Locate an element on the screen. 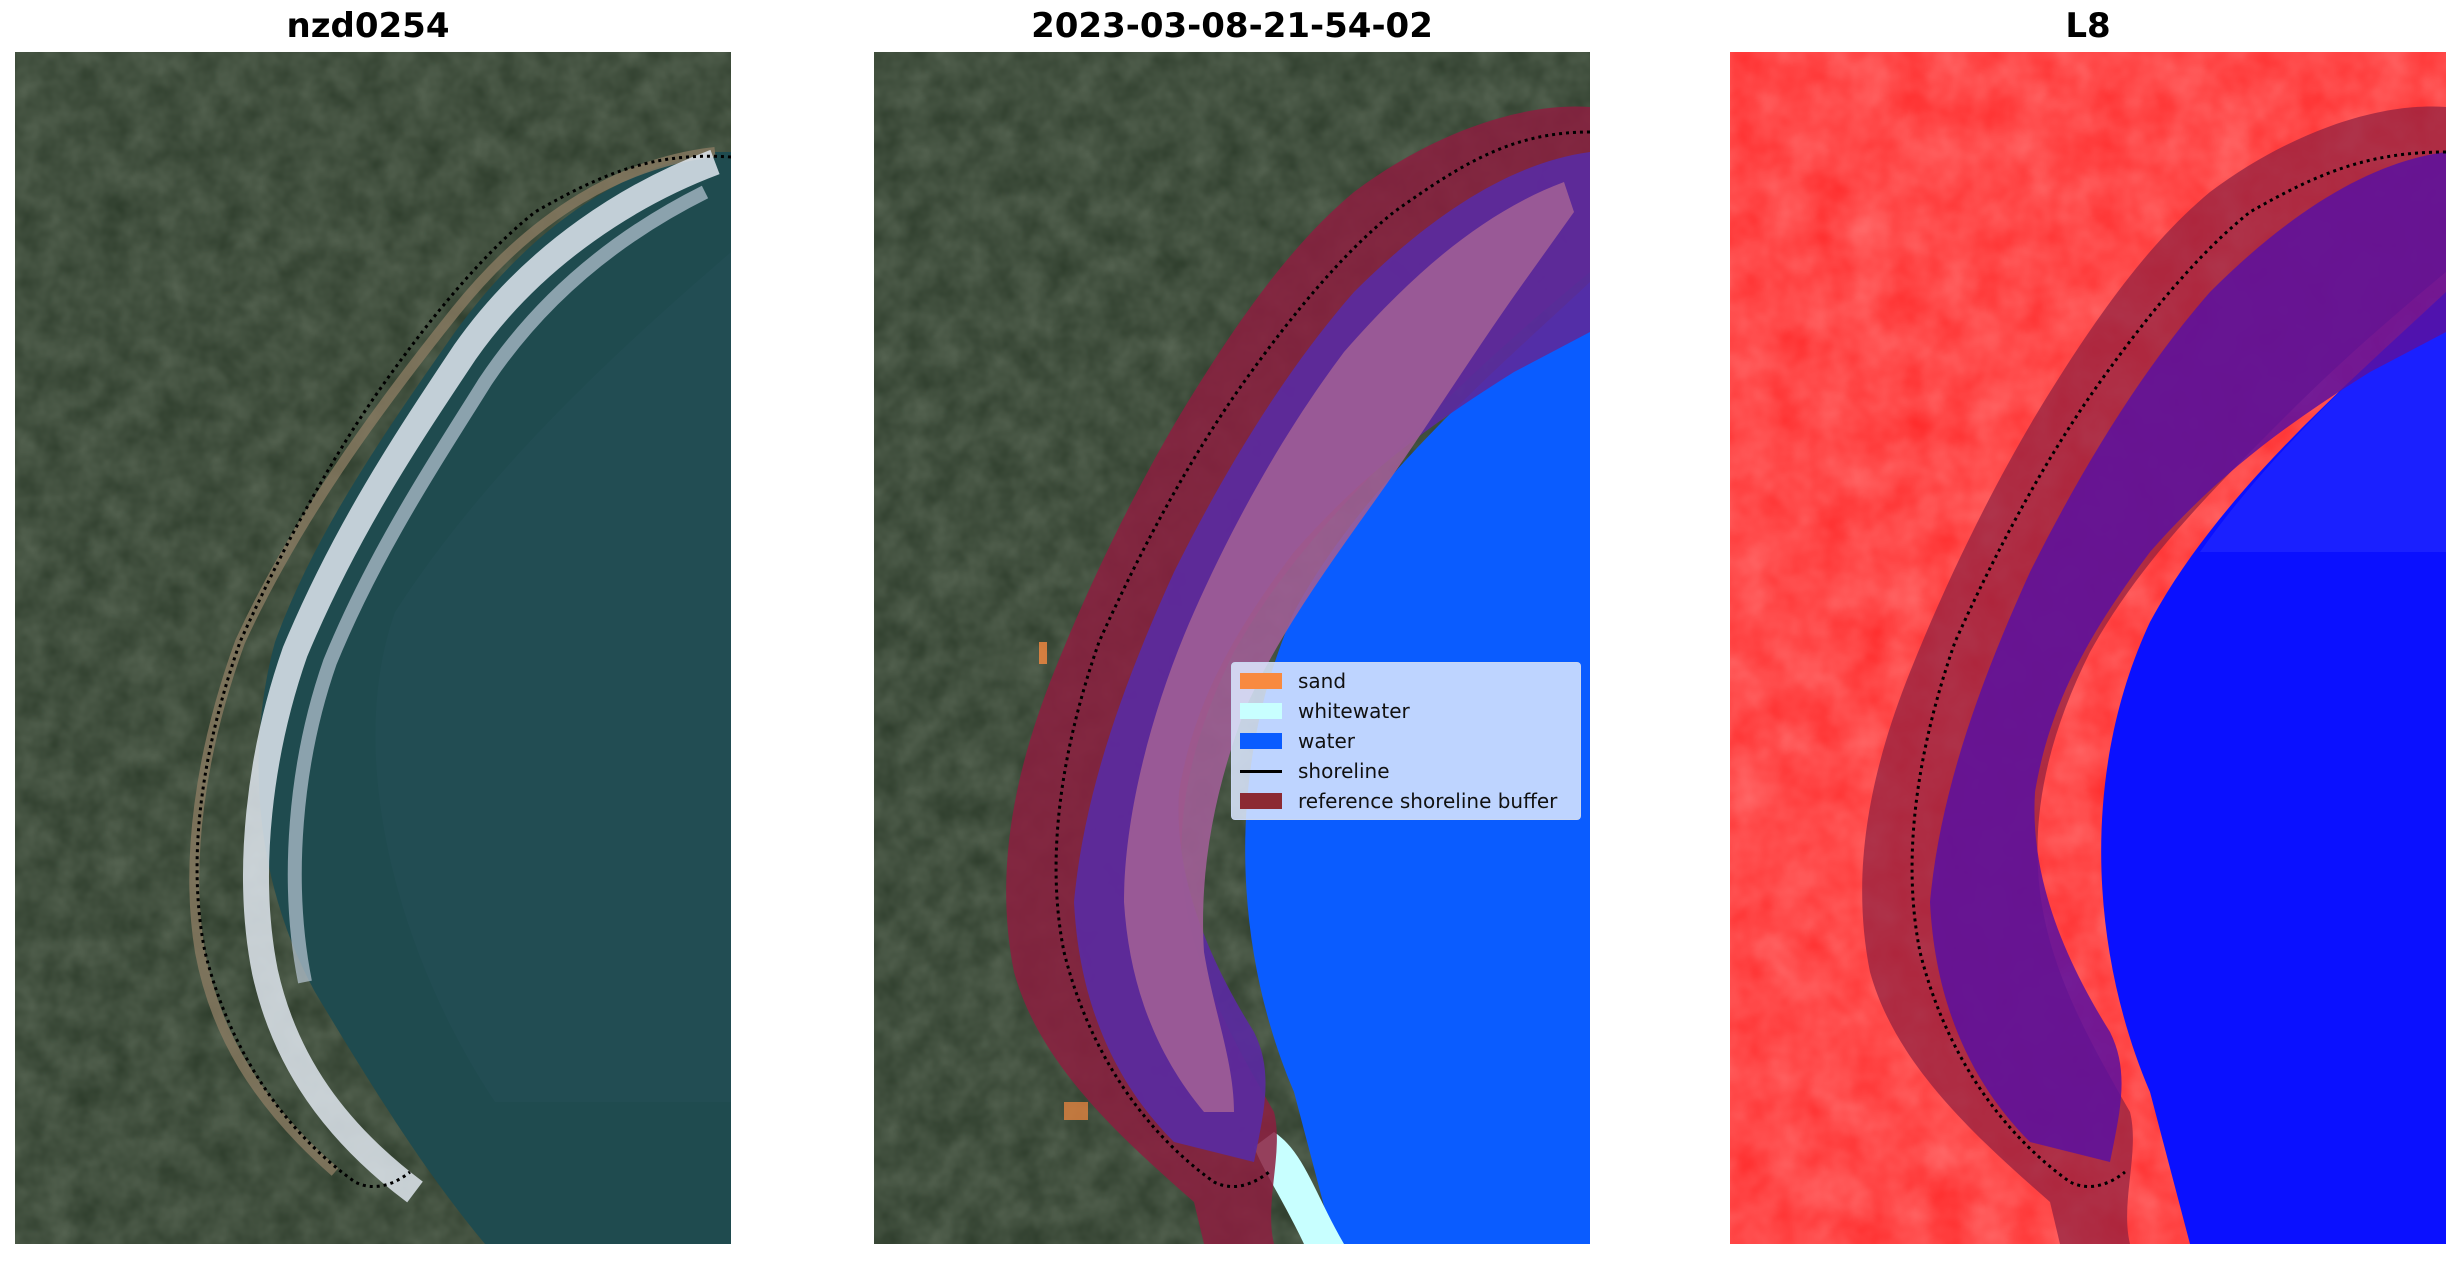 Image resolution: width=2460 pixels, height=1265 pixels. panel-title-rgb: nzd0254 is located at coordinates (368, 26).